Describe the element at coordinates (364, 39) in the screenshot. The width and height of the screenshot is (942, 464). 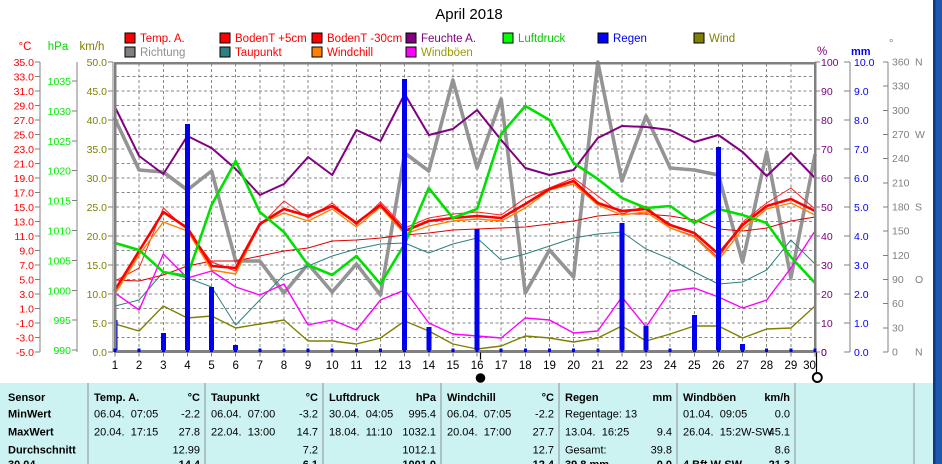
I see `svg-text: BodenT -30cm` at that location.